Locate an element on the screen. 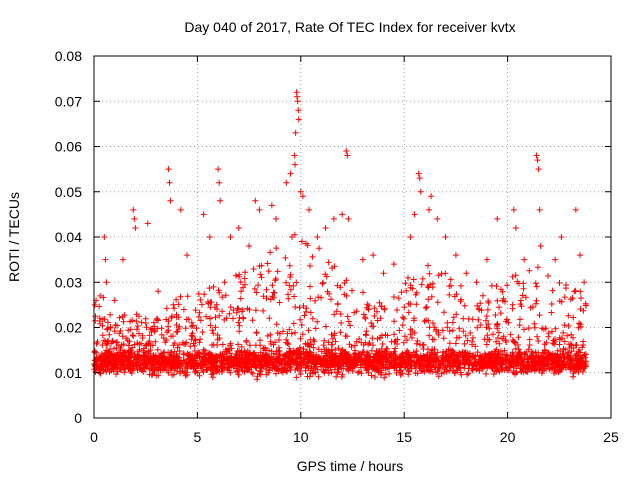  y-tick-label: 0.06 is located at coordinates (68, 147).